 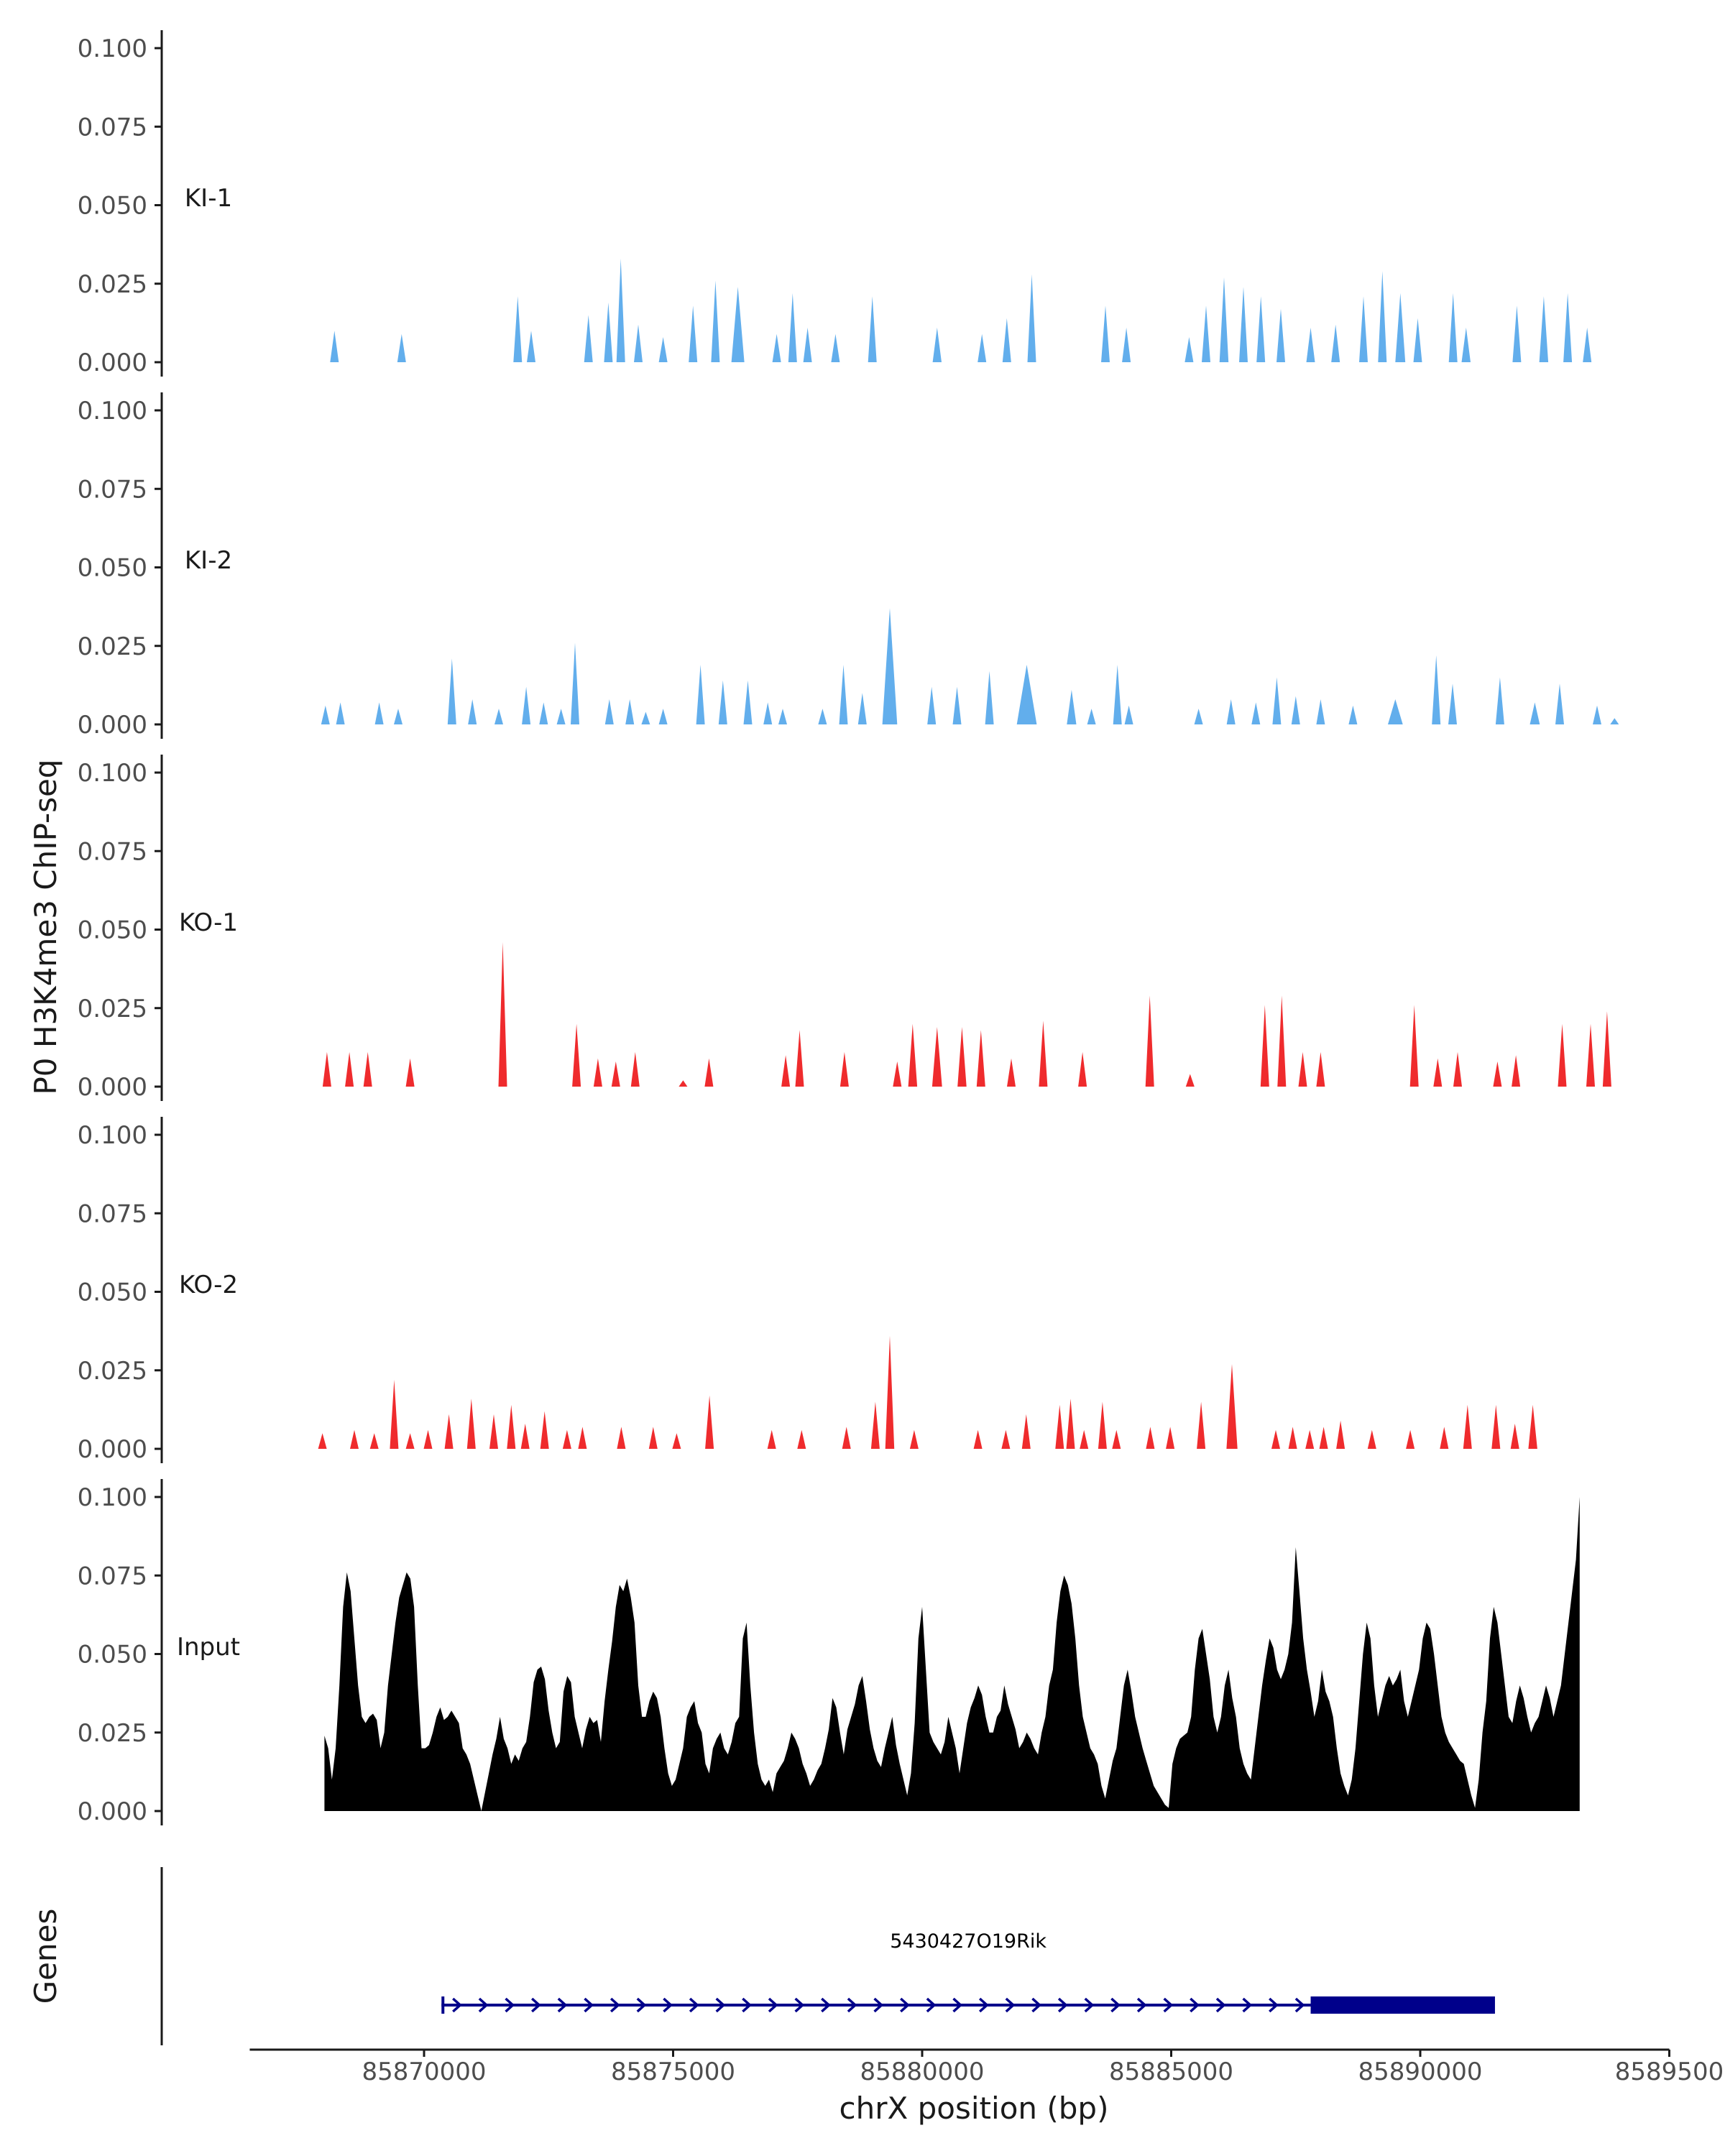 What do you see at coordinates (1669, 2072) in the screenshot?
I see `x-tick-label: 8589500` at bounding box center [1669, 2072].